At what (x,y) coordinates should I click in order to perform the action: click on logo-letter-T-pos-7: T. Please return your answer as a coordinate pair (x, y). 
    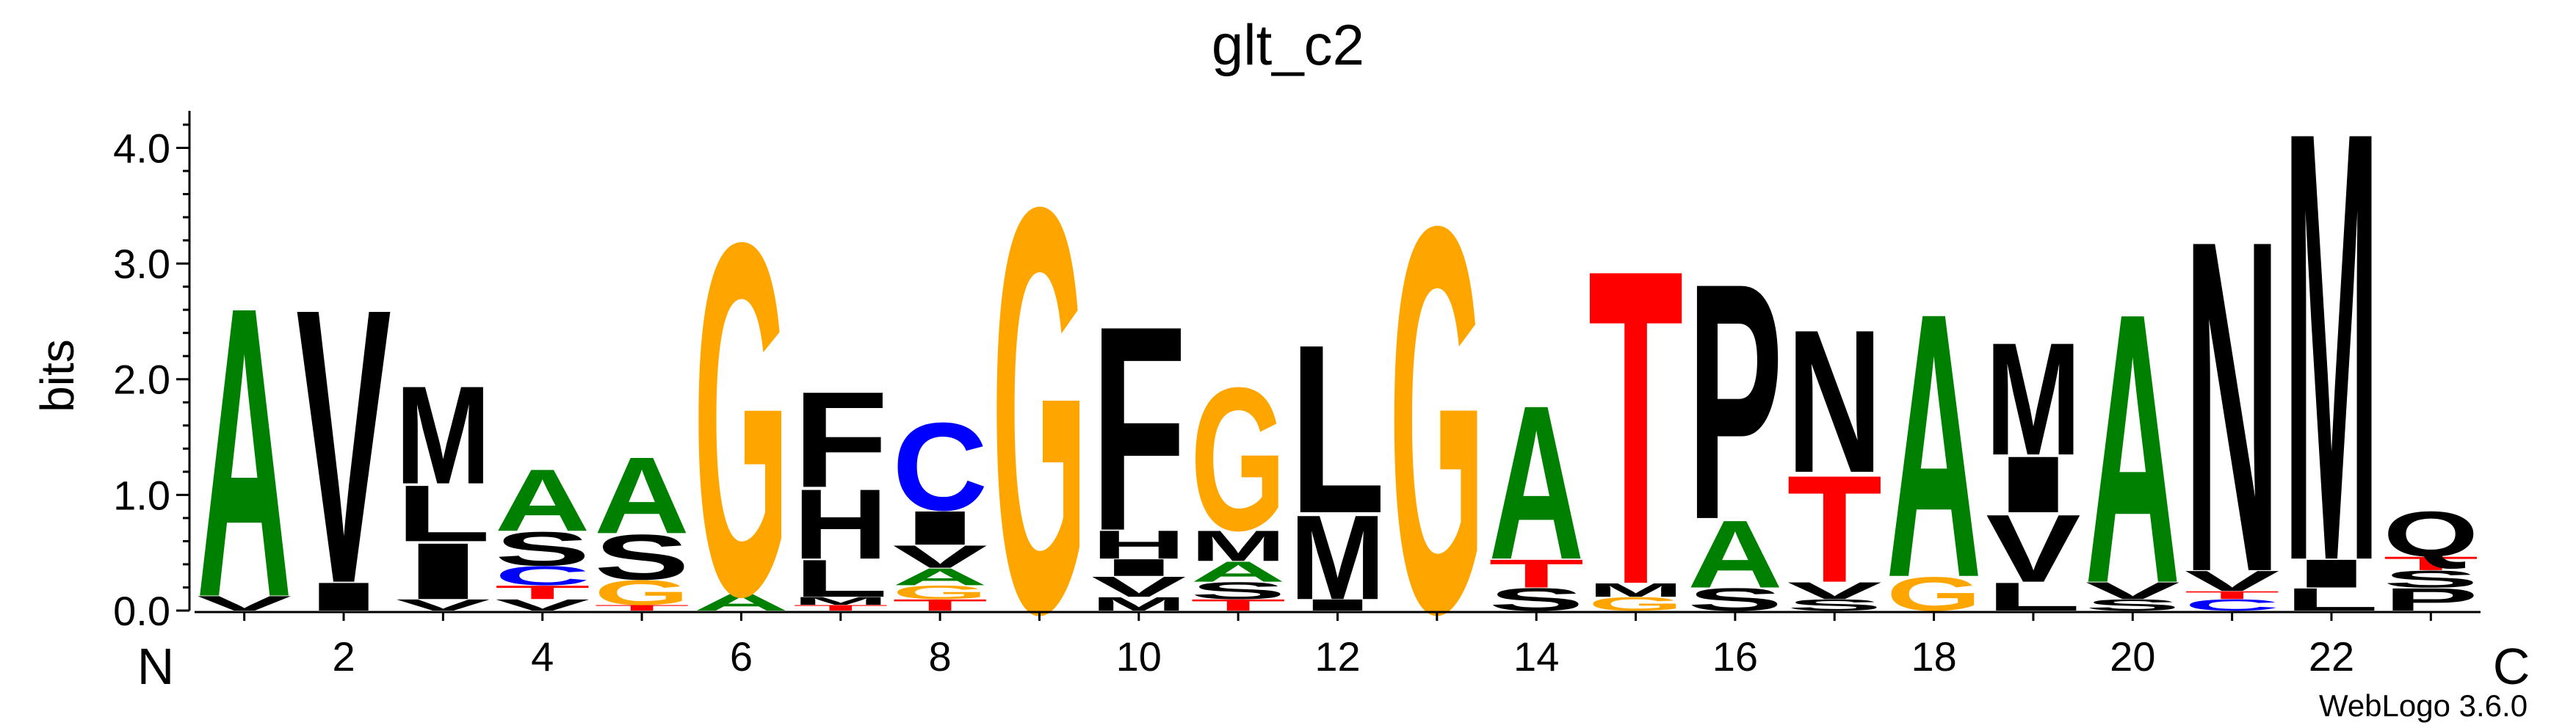
    Looking at the image, I should click on (841, 607).